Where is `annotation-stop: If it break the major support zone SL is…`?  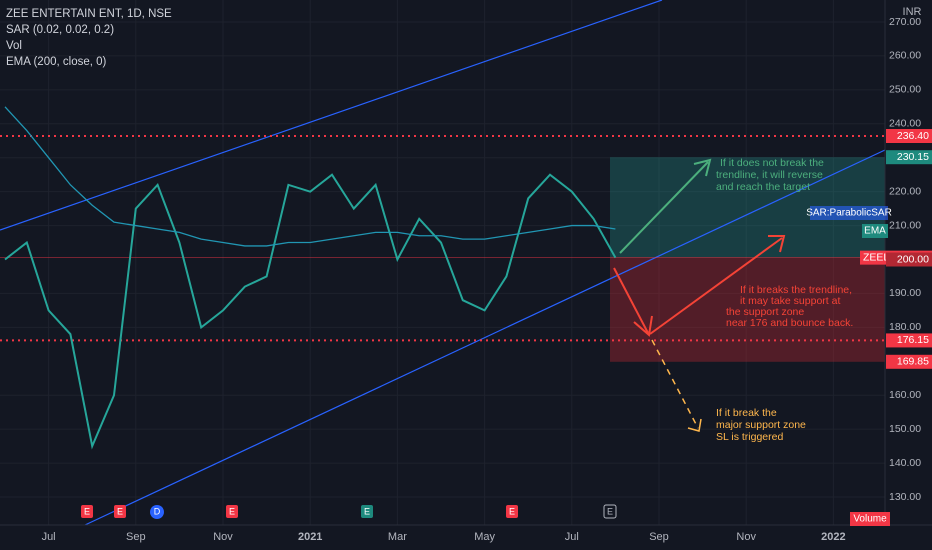
annotation-stop: If it break the major support zone SL is… is located at coordinates (761, 425).